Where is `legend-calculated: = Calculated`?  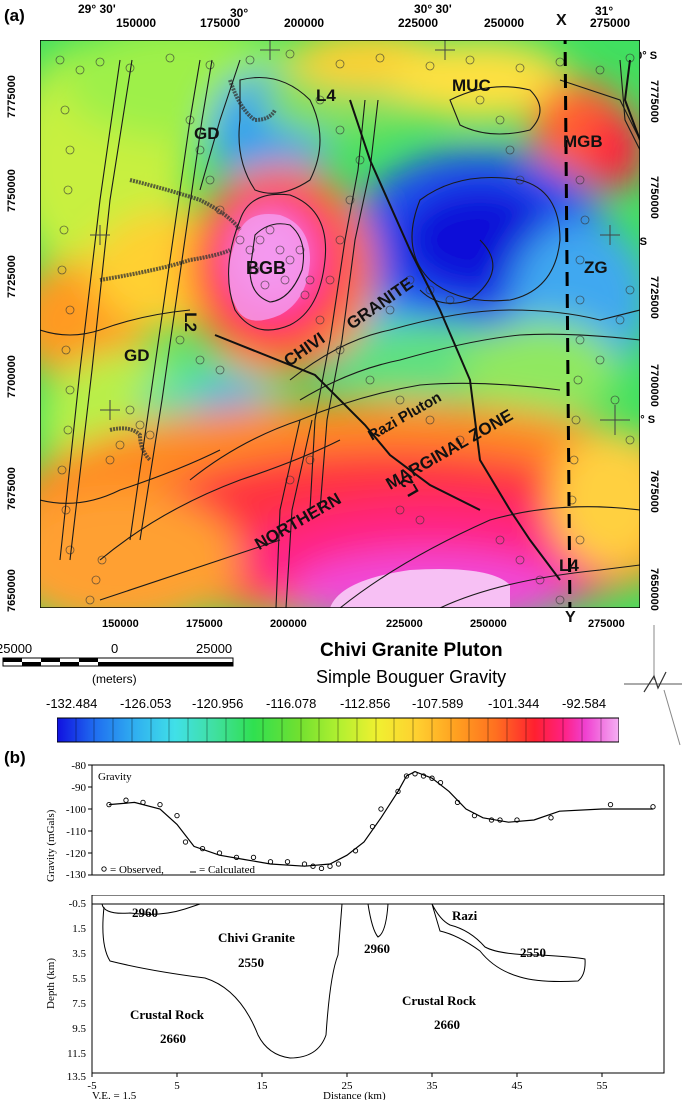
legend-calculated: = Calculated is located at coordinates (227, 870).